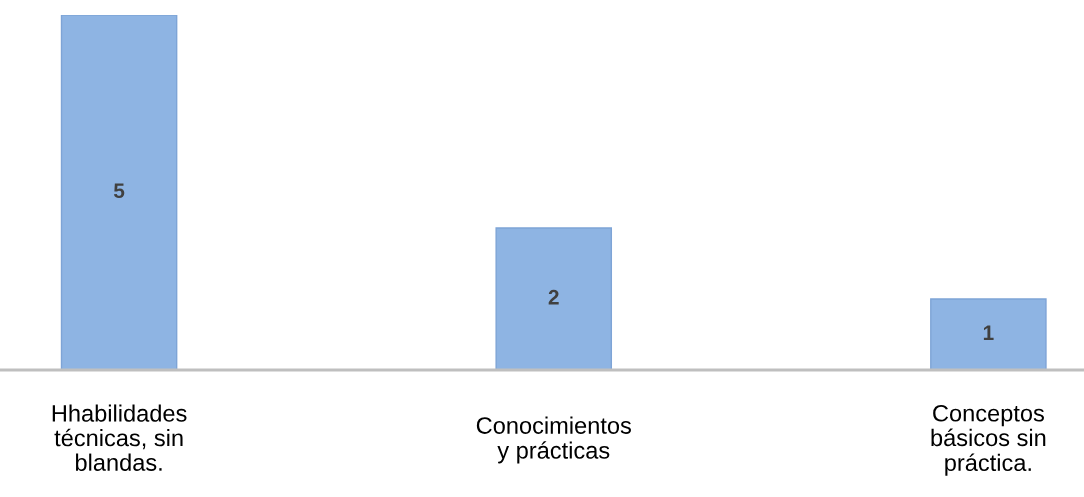 The width and height of the screenshot is (1084, 497). I want to click on data-label: 1, so click(988, 332).